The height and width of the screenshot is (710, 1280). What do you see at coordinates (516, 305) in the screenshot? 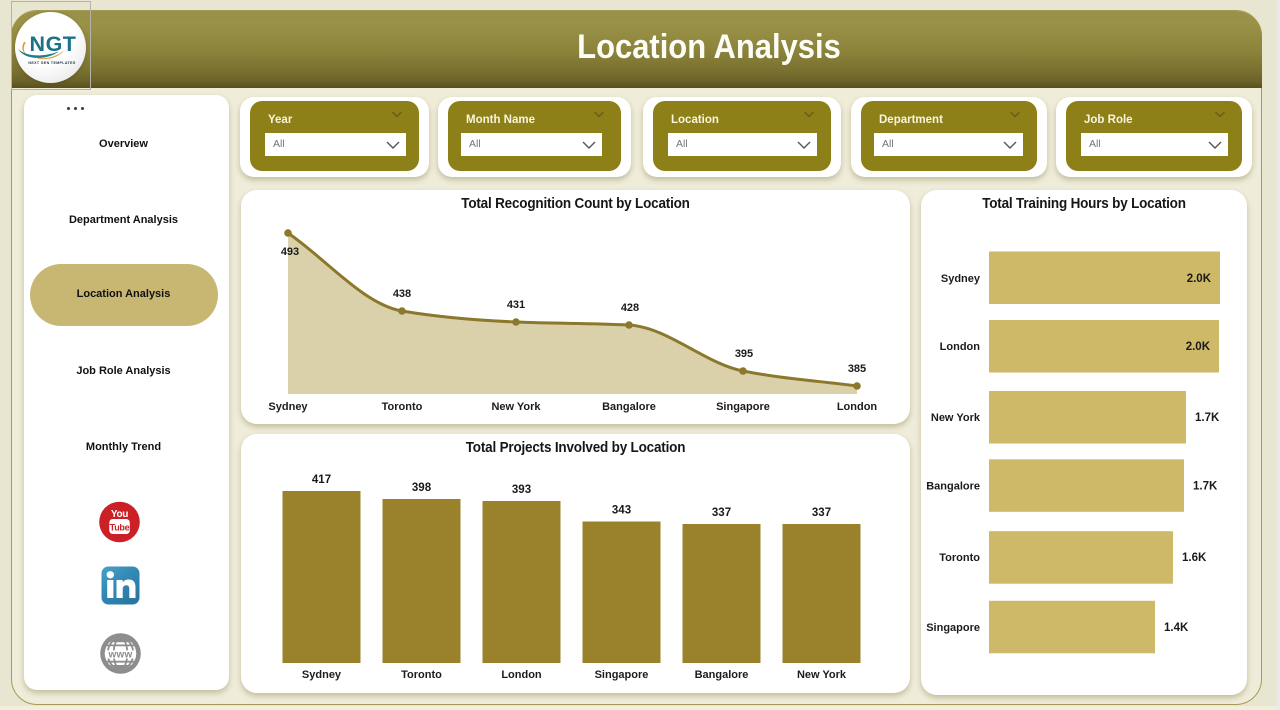
I see `svg-text: 431` at bounding box center [516, 305].